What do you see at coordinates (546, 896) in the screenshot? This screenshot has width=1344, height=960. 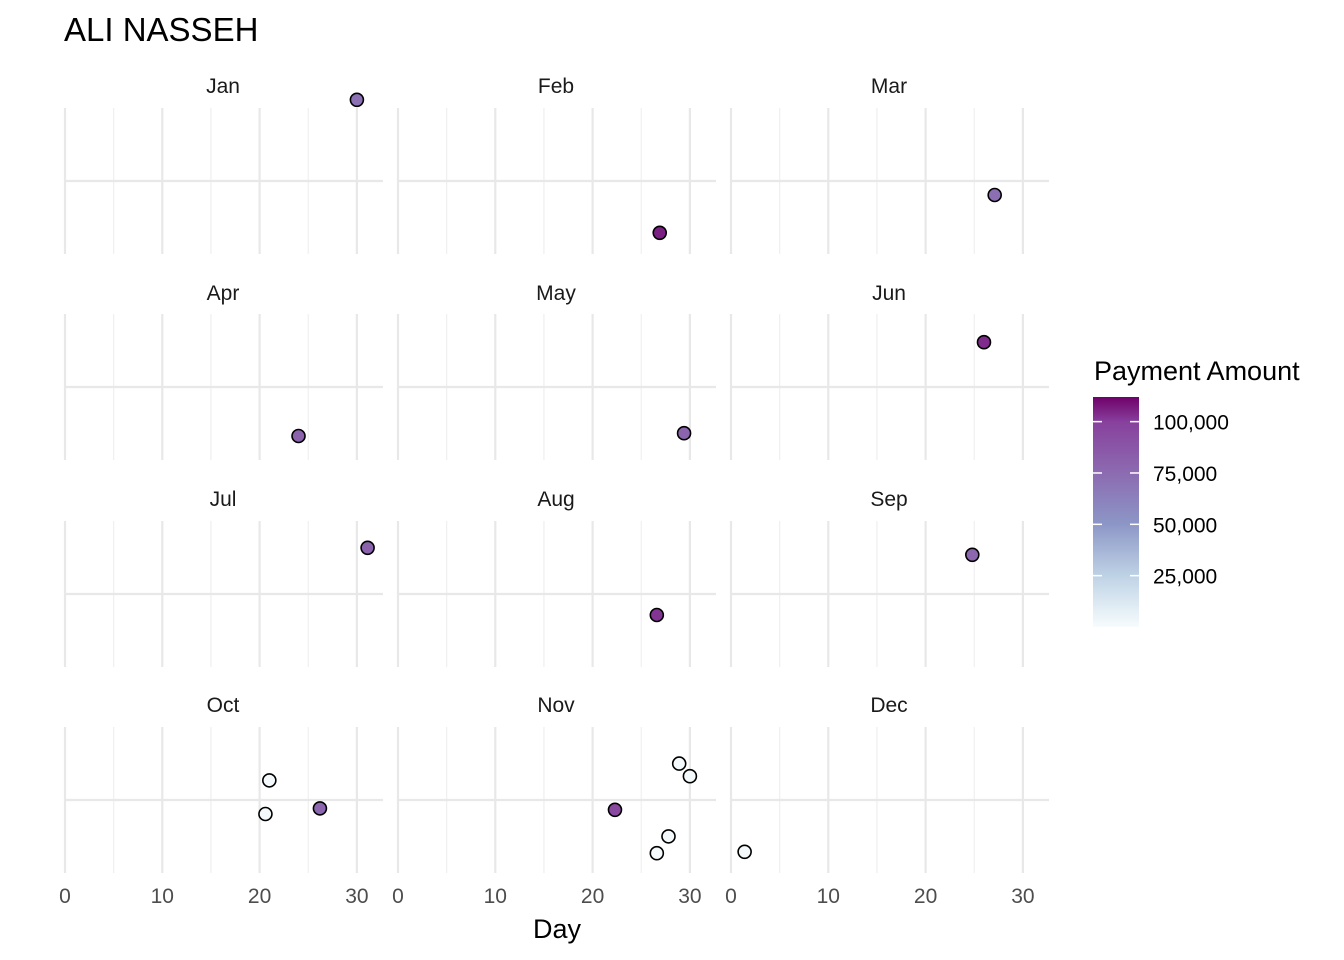 I see `x-axis-ticks: 0 10 20 30 0 10 20 30 0 10 20 30` at bounding box center [546, 896].